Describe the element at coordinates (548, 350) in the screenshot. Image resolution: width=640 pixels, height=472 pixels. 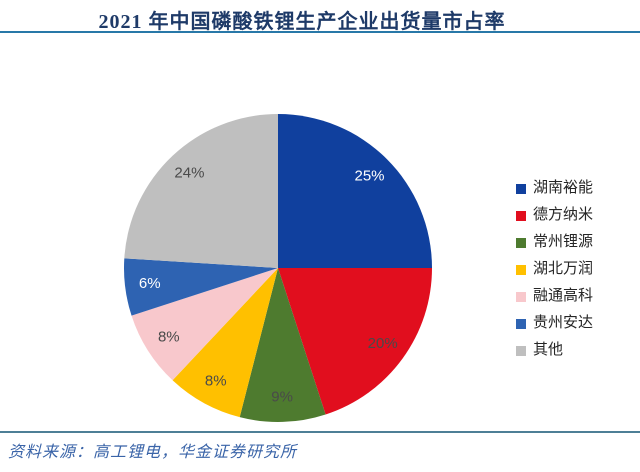
I see `legend-label: 其他` at that location.